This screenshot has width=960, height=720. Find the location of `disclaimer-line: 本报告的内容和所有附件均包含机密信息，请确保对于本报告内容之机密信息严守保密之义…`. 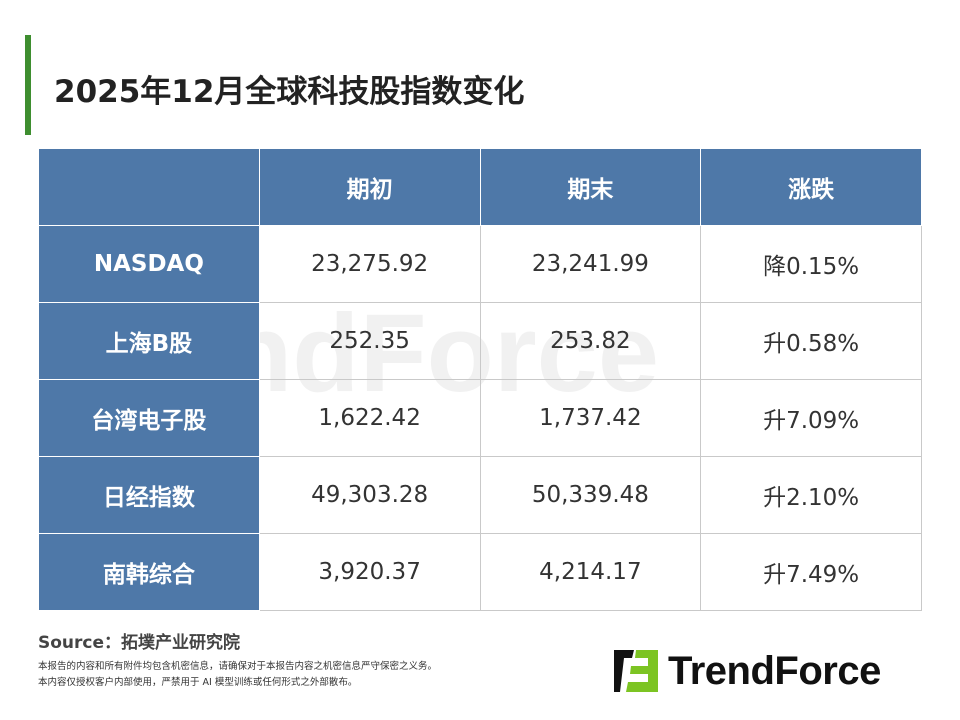

disclaimer-line: 本报告的内容和所有附件均包含机密信息，请确保对于本报告内容之机密信息严守保密之义… is located at coordinates (238, 666).